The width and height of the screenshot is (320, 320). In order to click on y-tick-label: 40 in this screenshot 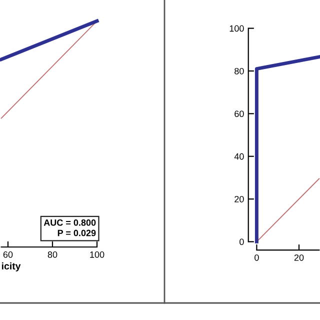, I will do `click(239, 156)`.